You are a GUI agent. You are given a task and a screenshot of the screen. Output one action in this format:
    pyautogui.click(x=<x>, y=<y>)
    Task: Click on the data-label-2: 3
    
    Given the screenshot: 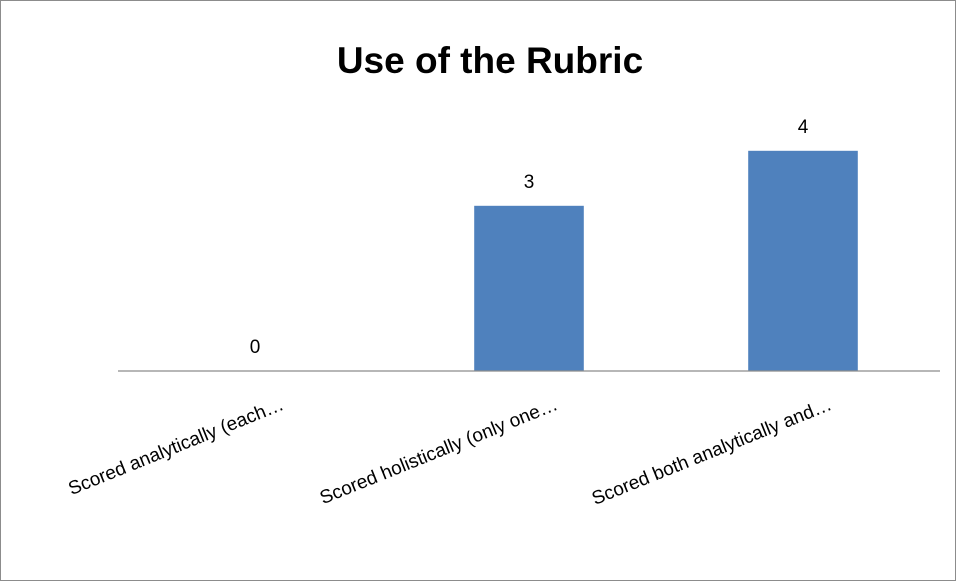 What is the action you would take?
    pyautogui.click(x=529, y=182)
    